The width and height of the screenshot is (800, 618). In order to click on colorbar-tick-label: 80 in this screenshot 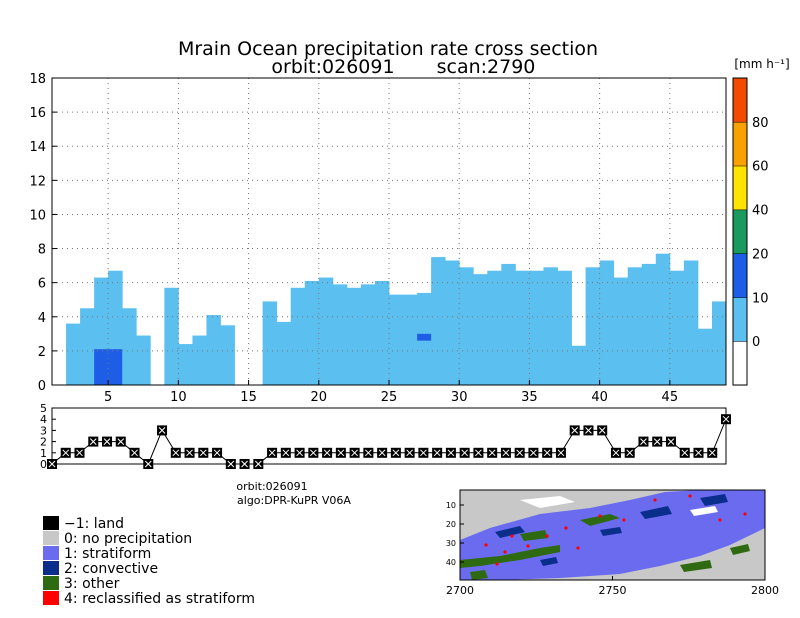, I will do `click(760, 123)`.